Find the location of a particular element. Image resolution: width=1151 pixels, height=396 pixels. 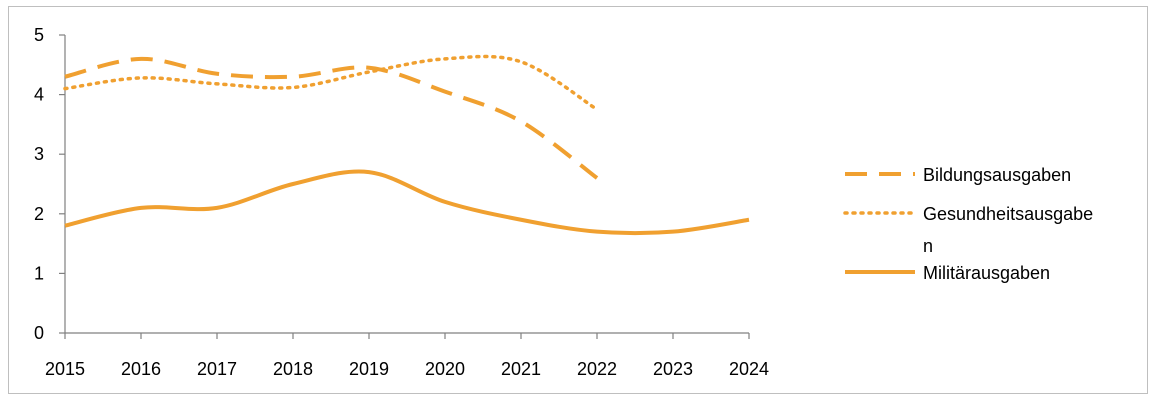

y-tick-label: 4 is located at coordinates (39, 95).